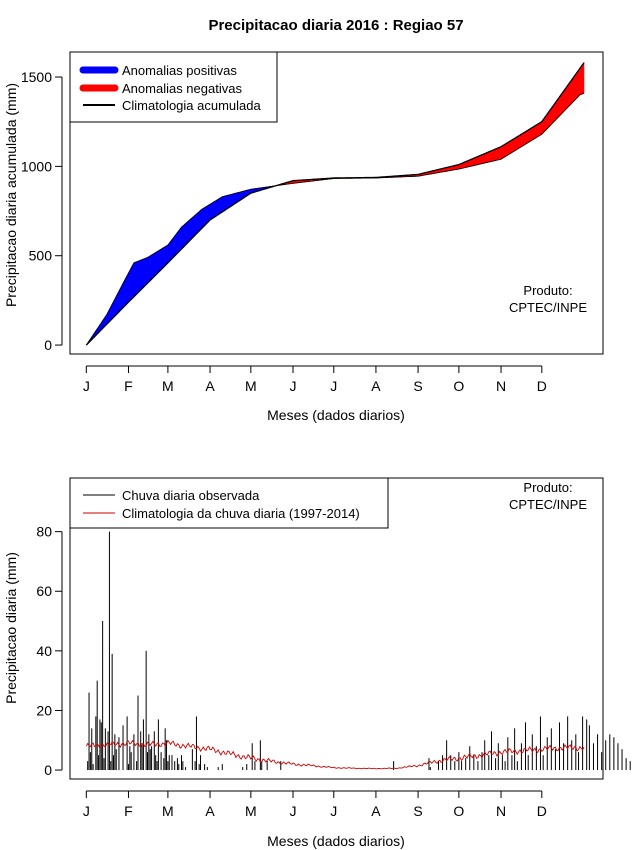  What do you see at coordinates (36, 77) in the screenshot?
I see `y-tick-label: 1500` at bounding box center [36, 77].